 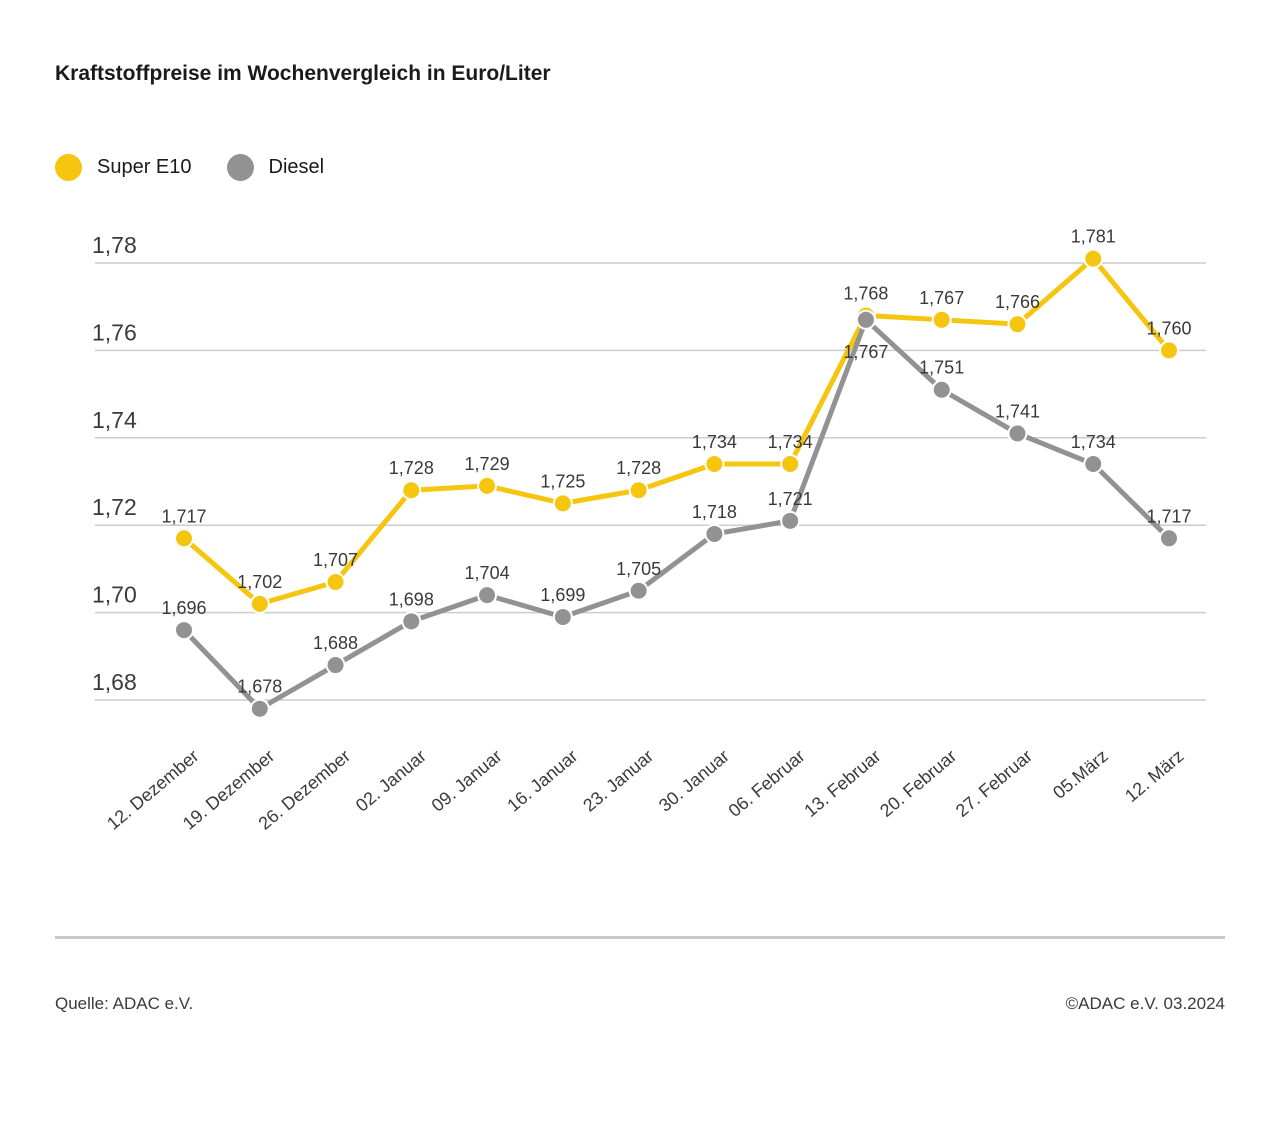 What do you see at coordinates (1093, 237) in the screenshot?
I see `data-point-label: 1,781` at bounding box center [1093, 237].